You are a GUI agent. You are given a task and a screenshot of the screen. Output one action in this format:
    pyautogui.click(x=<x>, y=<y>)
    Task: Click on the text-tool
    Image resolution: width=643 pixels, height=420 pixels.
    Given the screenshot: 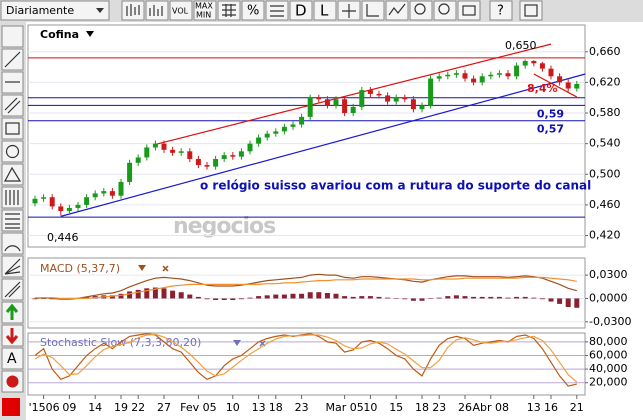 What is the action you would take?
    pyautogui.click(x=12, y=358)
    